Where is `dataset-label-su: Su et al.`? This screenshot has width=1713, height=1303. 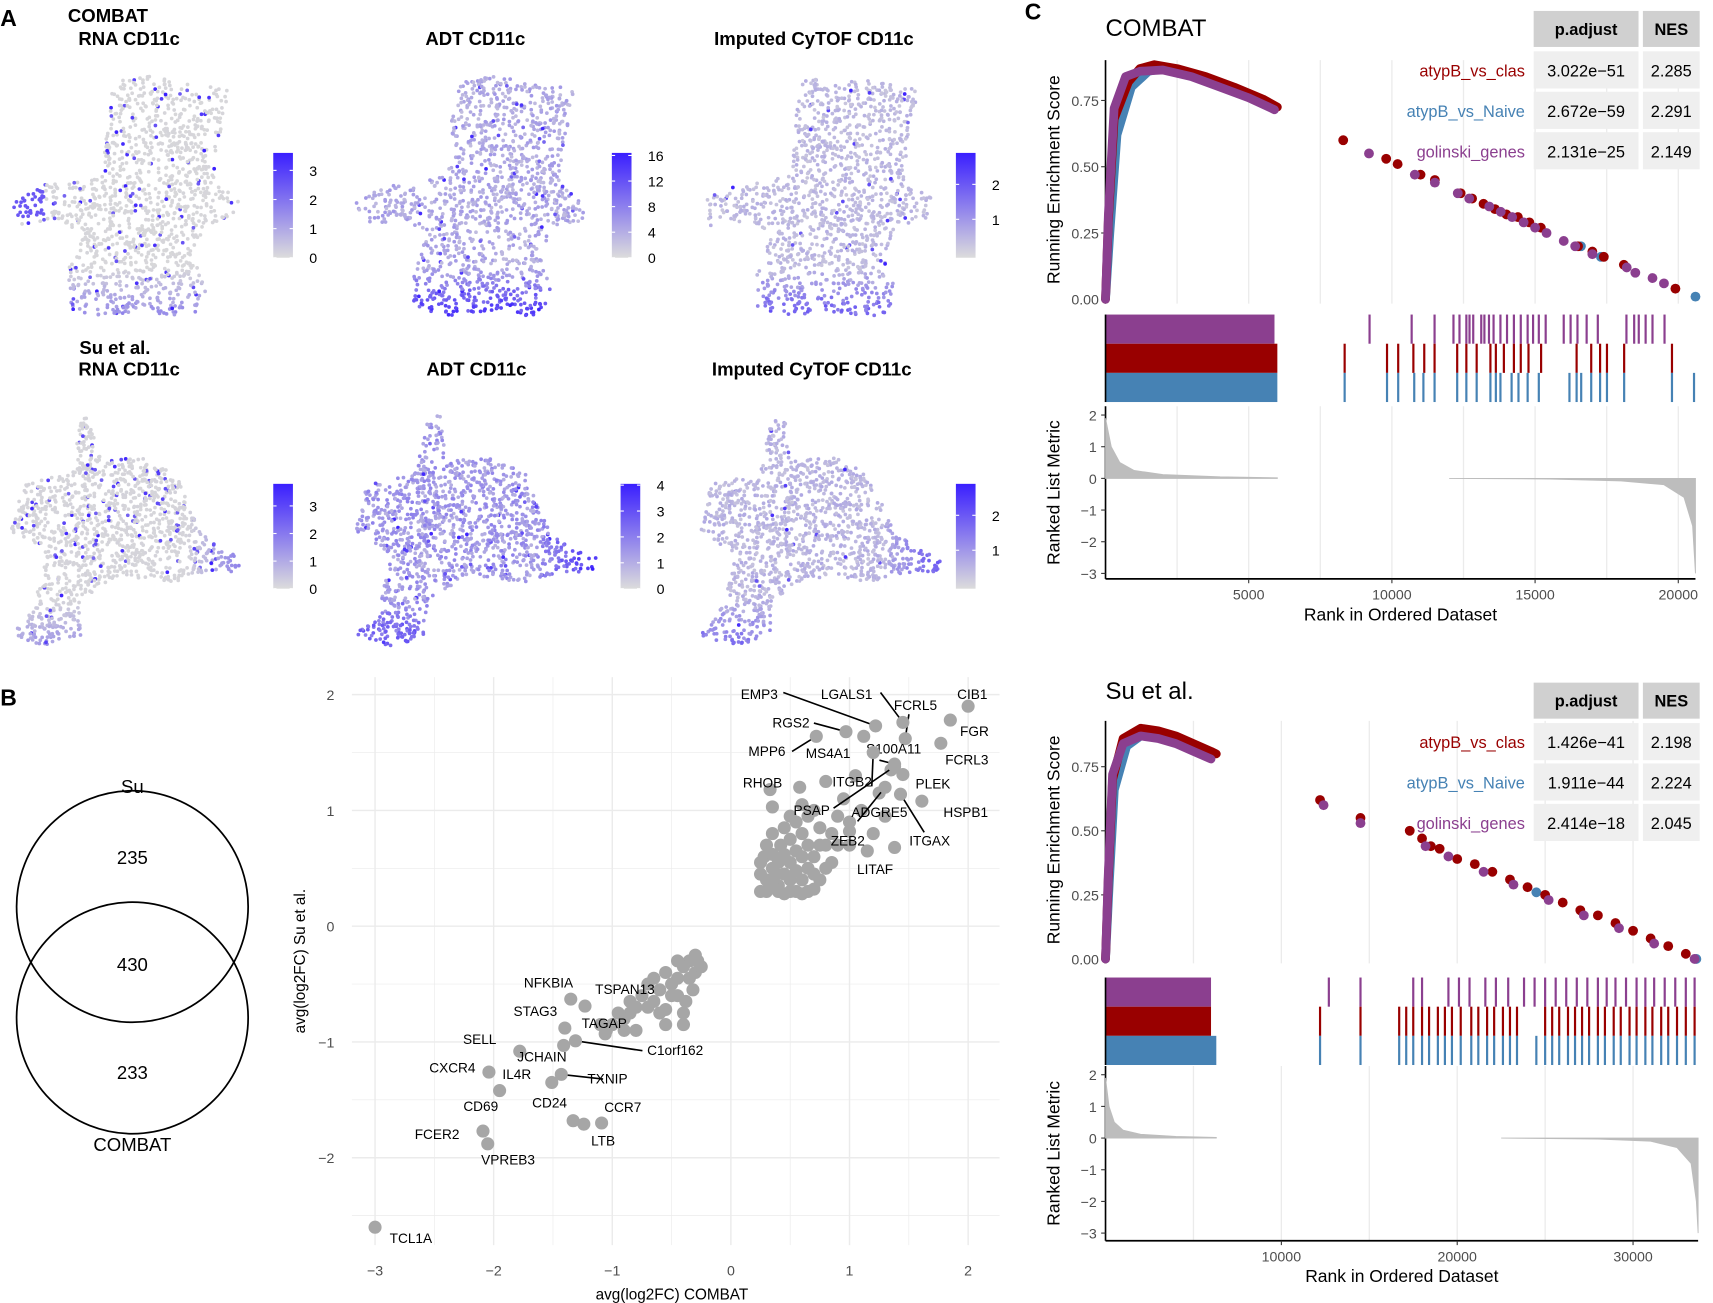 dataset-label-su: Su et al. is located at coordinates (114, 347).